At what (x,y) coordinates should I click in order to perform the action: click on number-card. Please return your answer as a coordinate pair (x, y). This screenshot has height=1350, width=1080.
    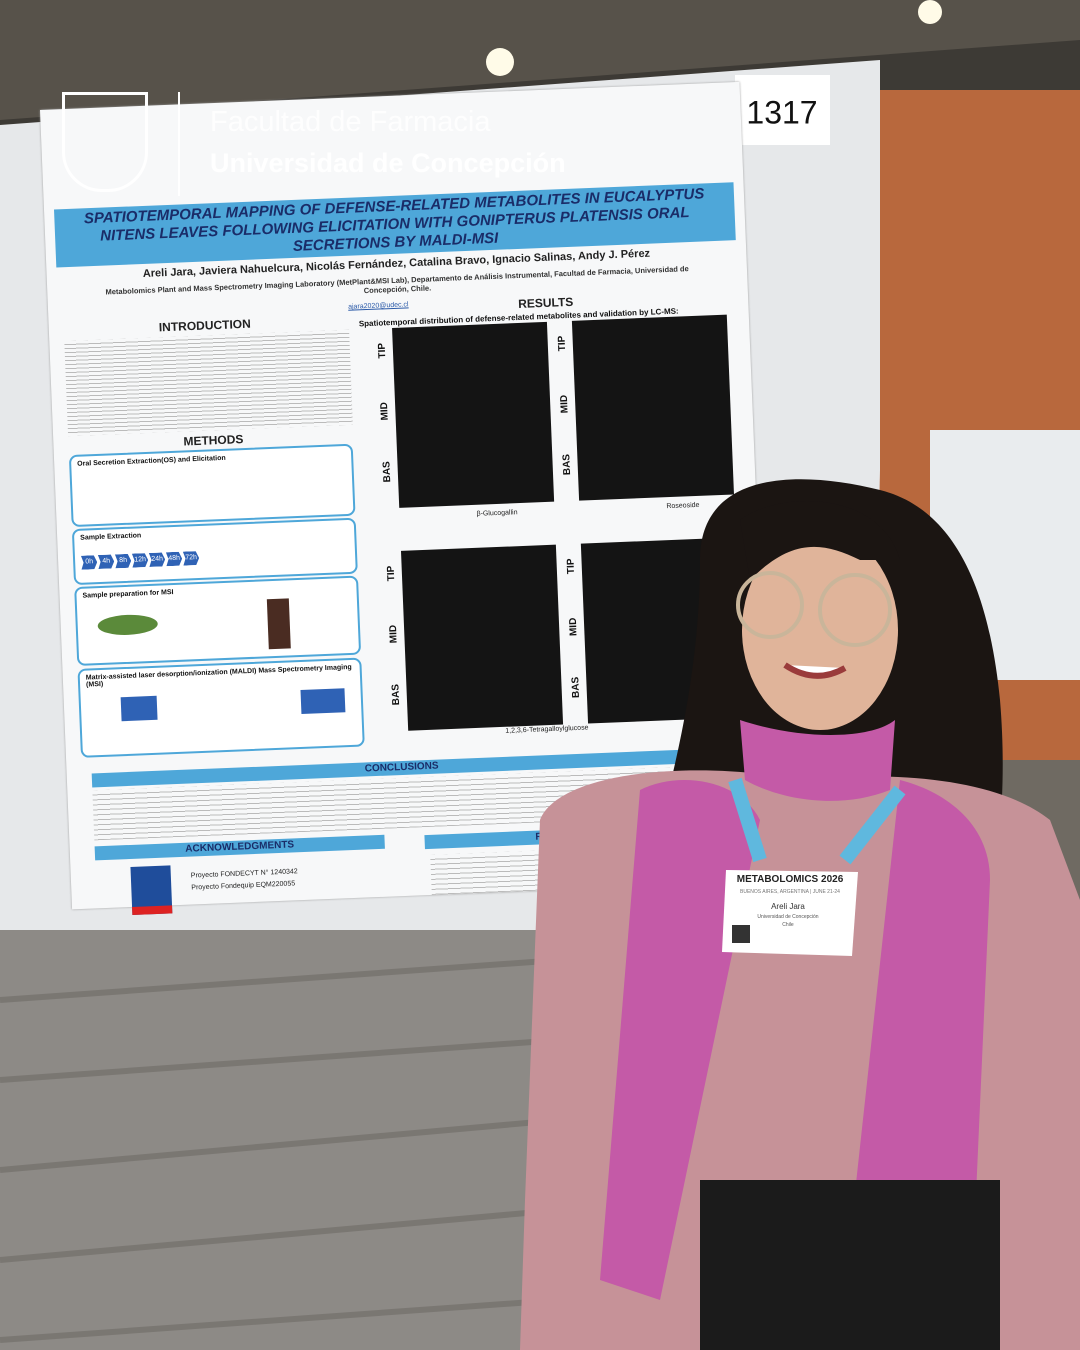
    Looking at the image, I should click on (782, 110).